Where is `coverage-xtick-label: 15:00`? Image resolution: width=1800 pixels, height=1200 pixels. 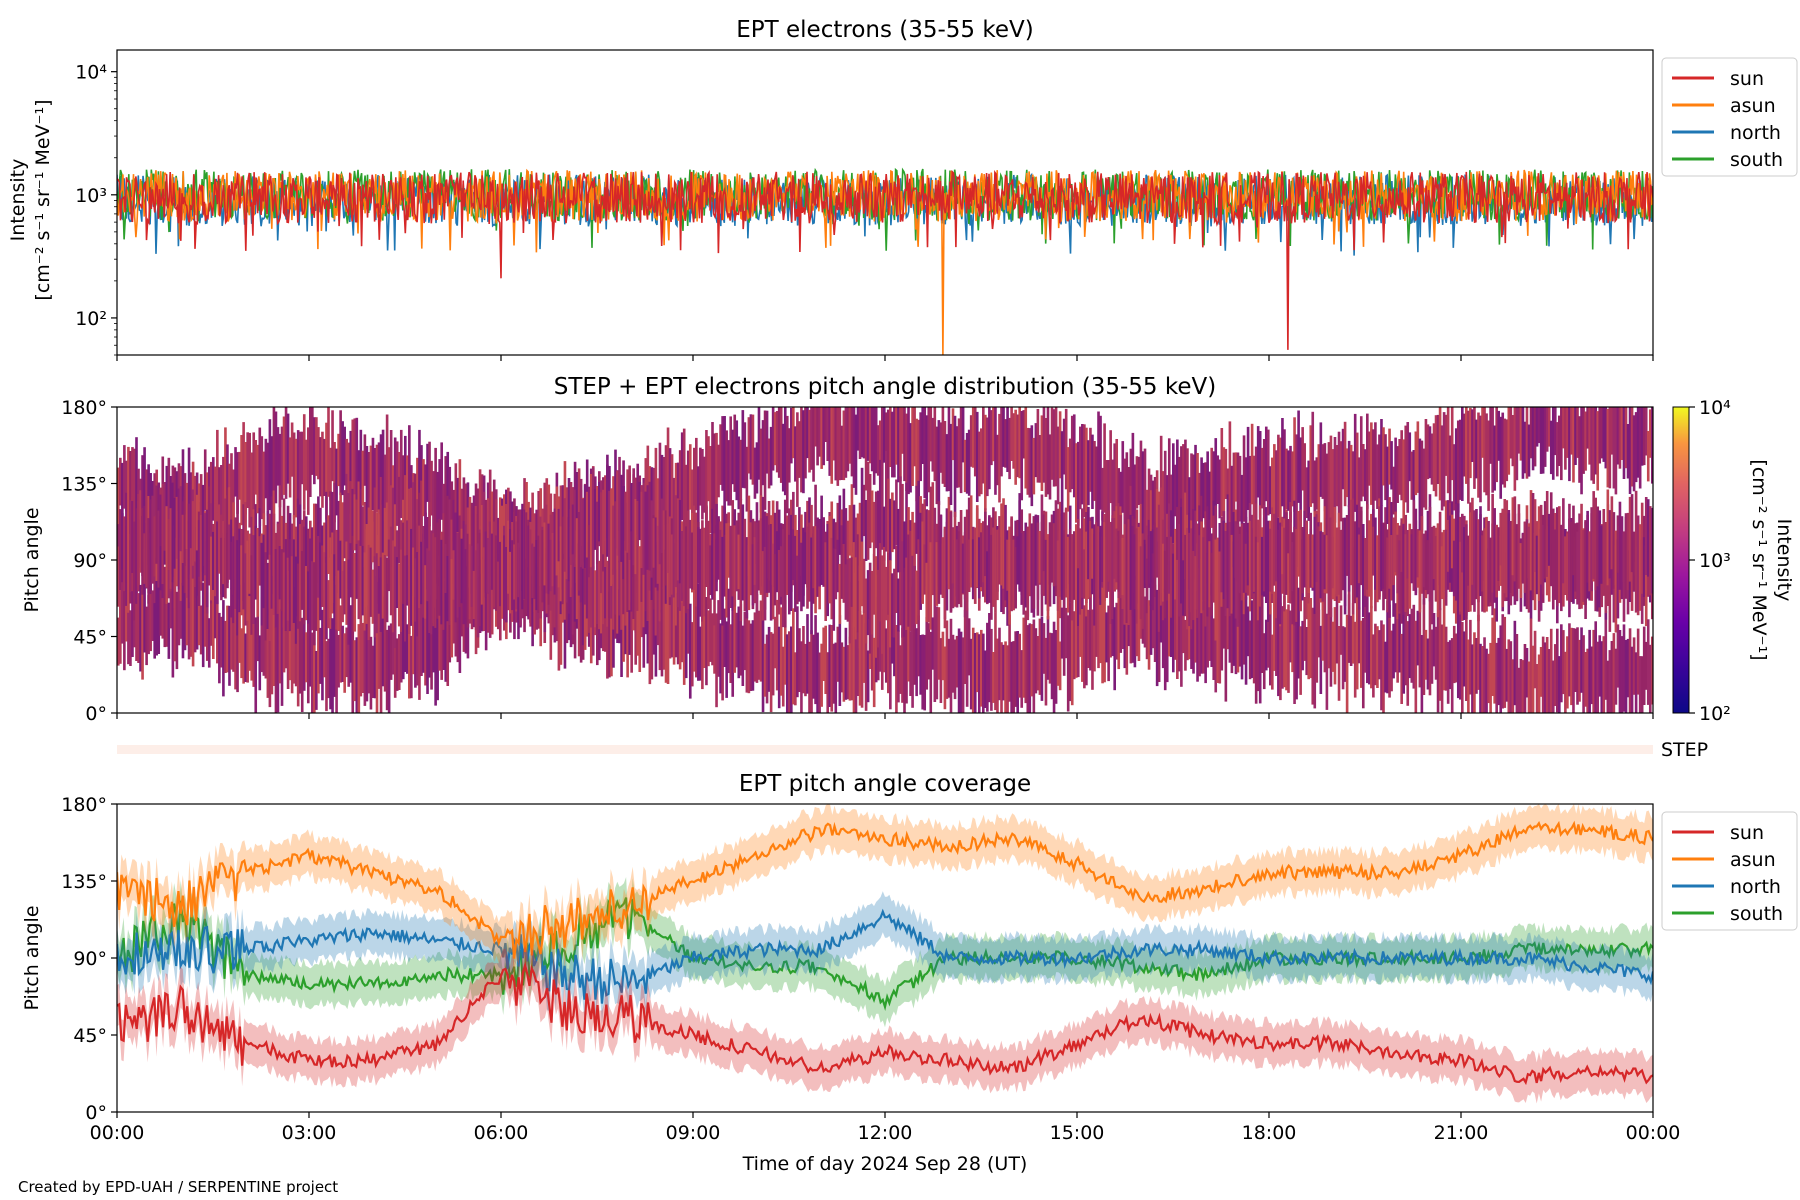 coverage-xtick-label: 15:00 is located at coordinates (1077, 1133).